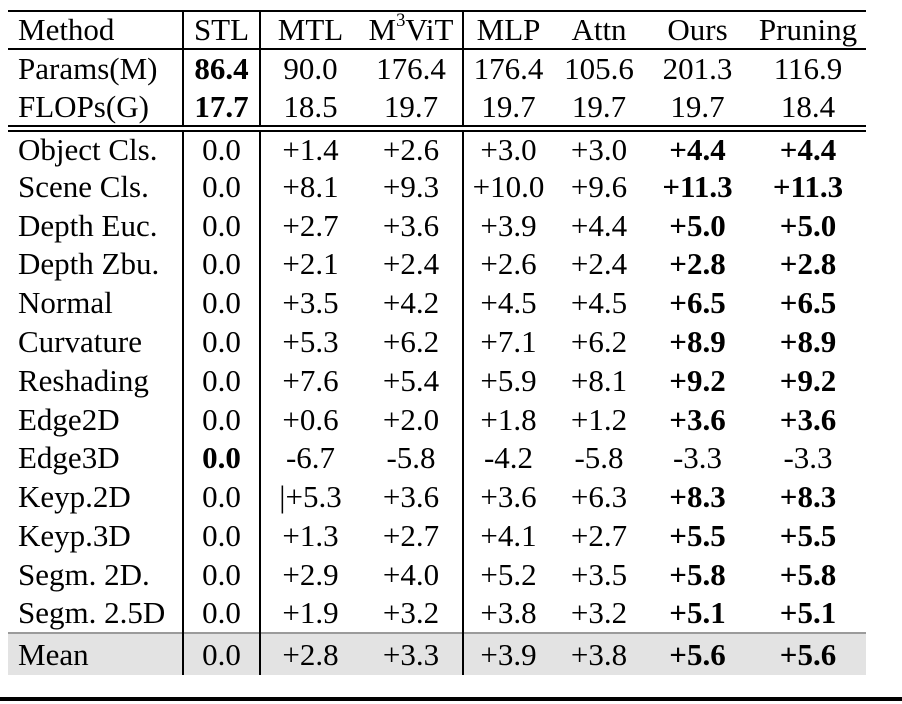 This screenshot has height=704, width=902. Describe the element at coordinates (96, 342) in the screenshot. I see `row-label: Curvature` at that location.